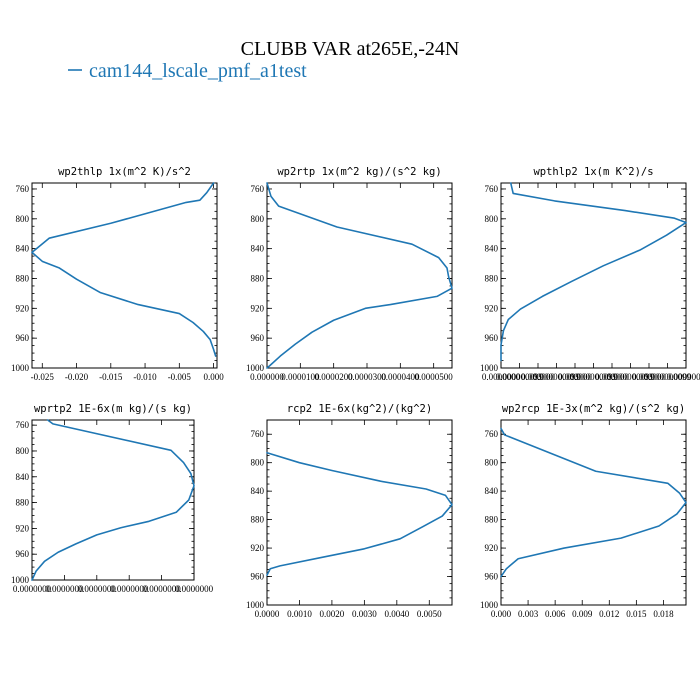  What do you see at coordinates (593, 409) in the screenshot?
I see `panel-title: wp2rcp 1E-3x(m^2 kg)/(s^2 kg)` at bounding box center [593, 409].